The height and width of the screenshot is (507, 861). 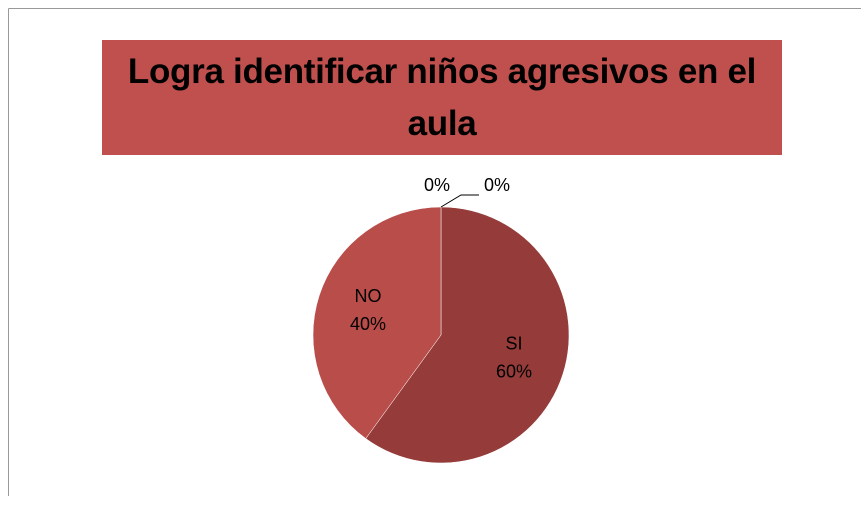 I want to click on leader-line, so click(x=459, y=201).